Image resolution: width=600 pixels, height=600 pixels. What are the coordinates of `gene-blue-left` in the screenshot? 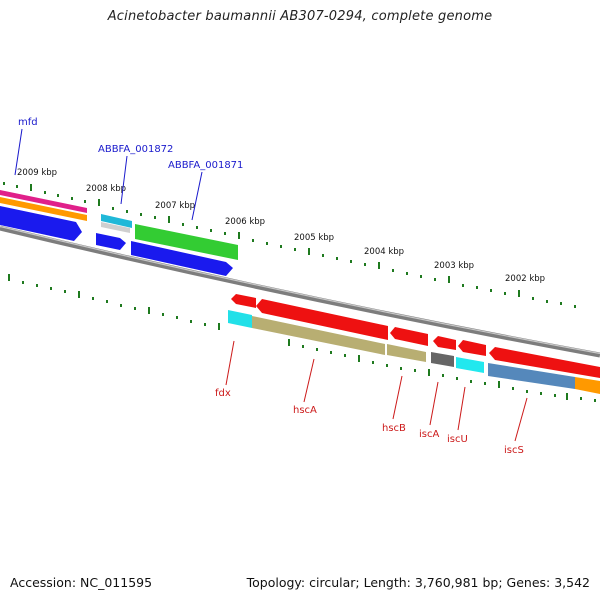 It's located at (41, 223).